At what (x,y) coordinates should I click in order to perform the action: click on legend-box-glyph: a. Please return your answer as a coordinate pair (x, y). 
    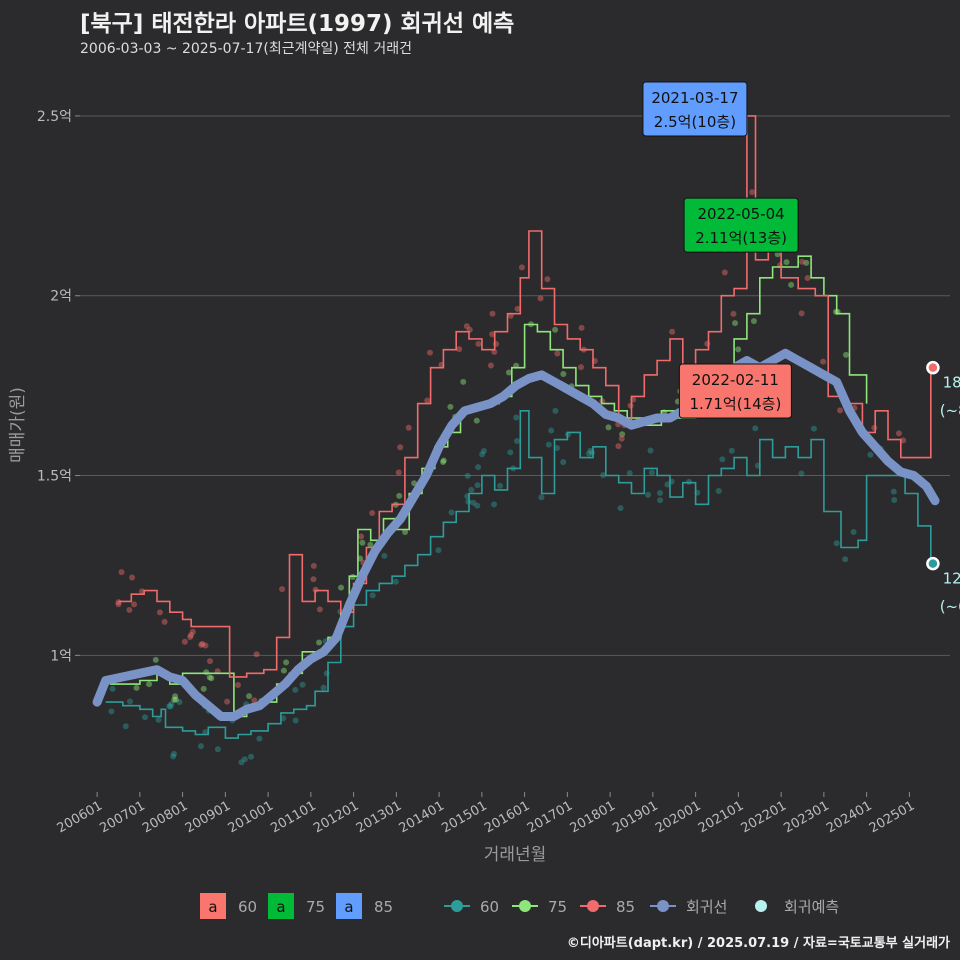
    Looking at the image, I should click on (212, 907).